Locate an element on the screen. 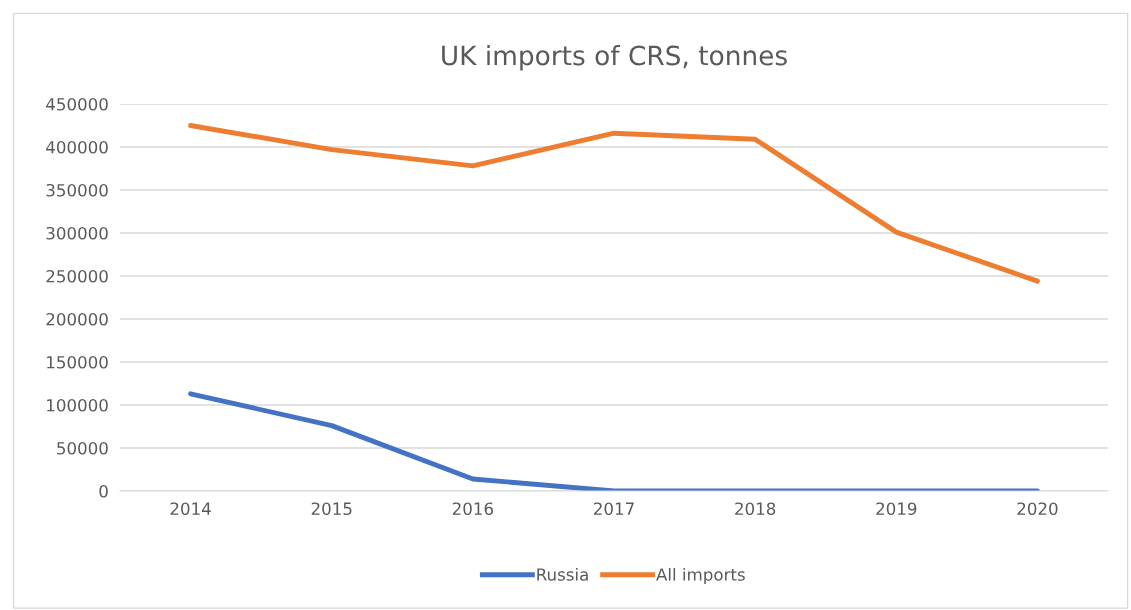 This screenshot has height=610, width=1131. x-tick-label: 2020 is located at coordinates (1037, 509).